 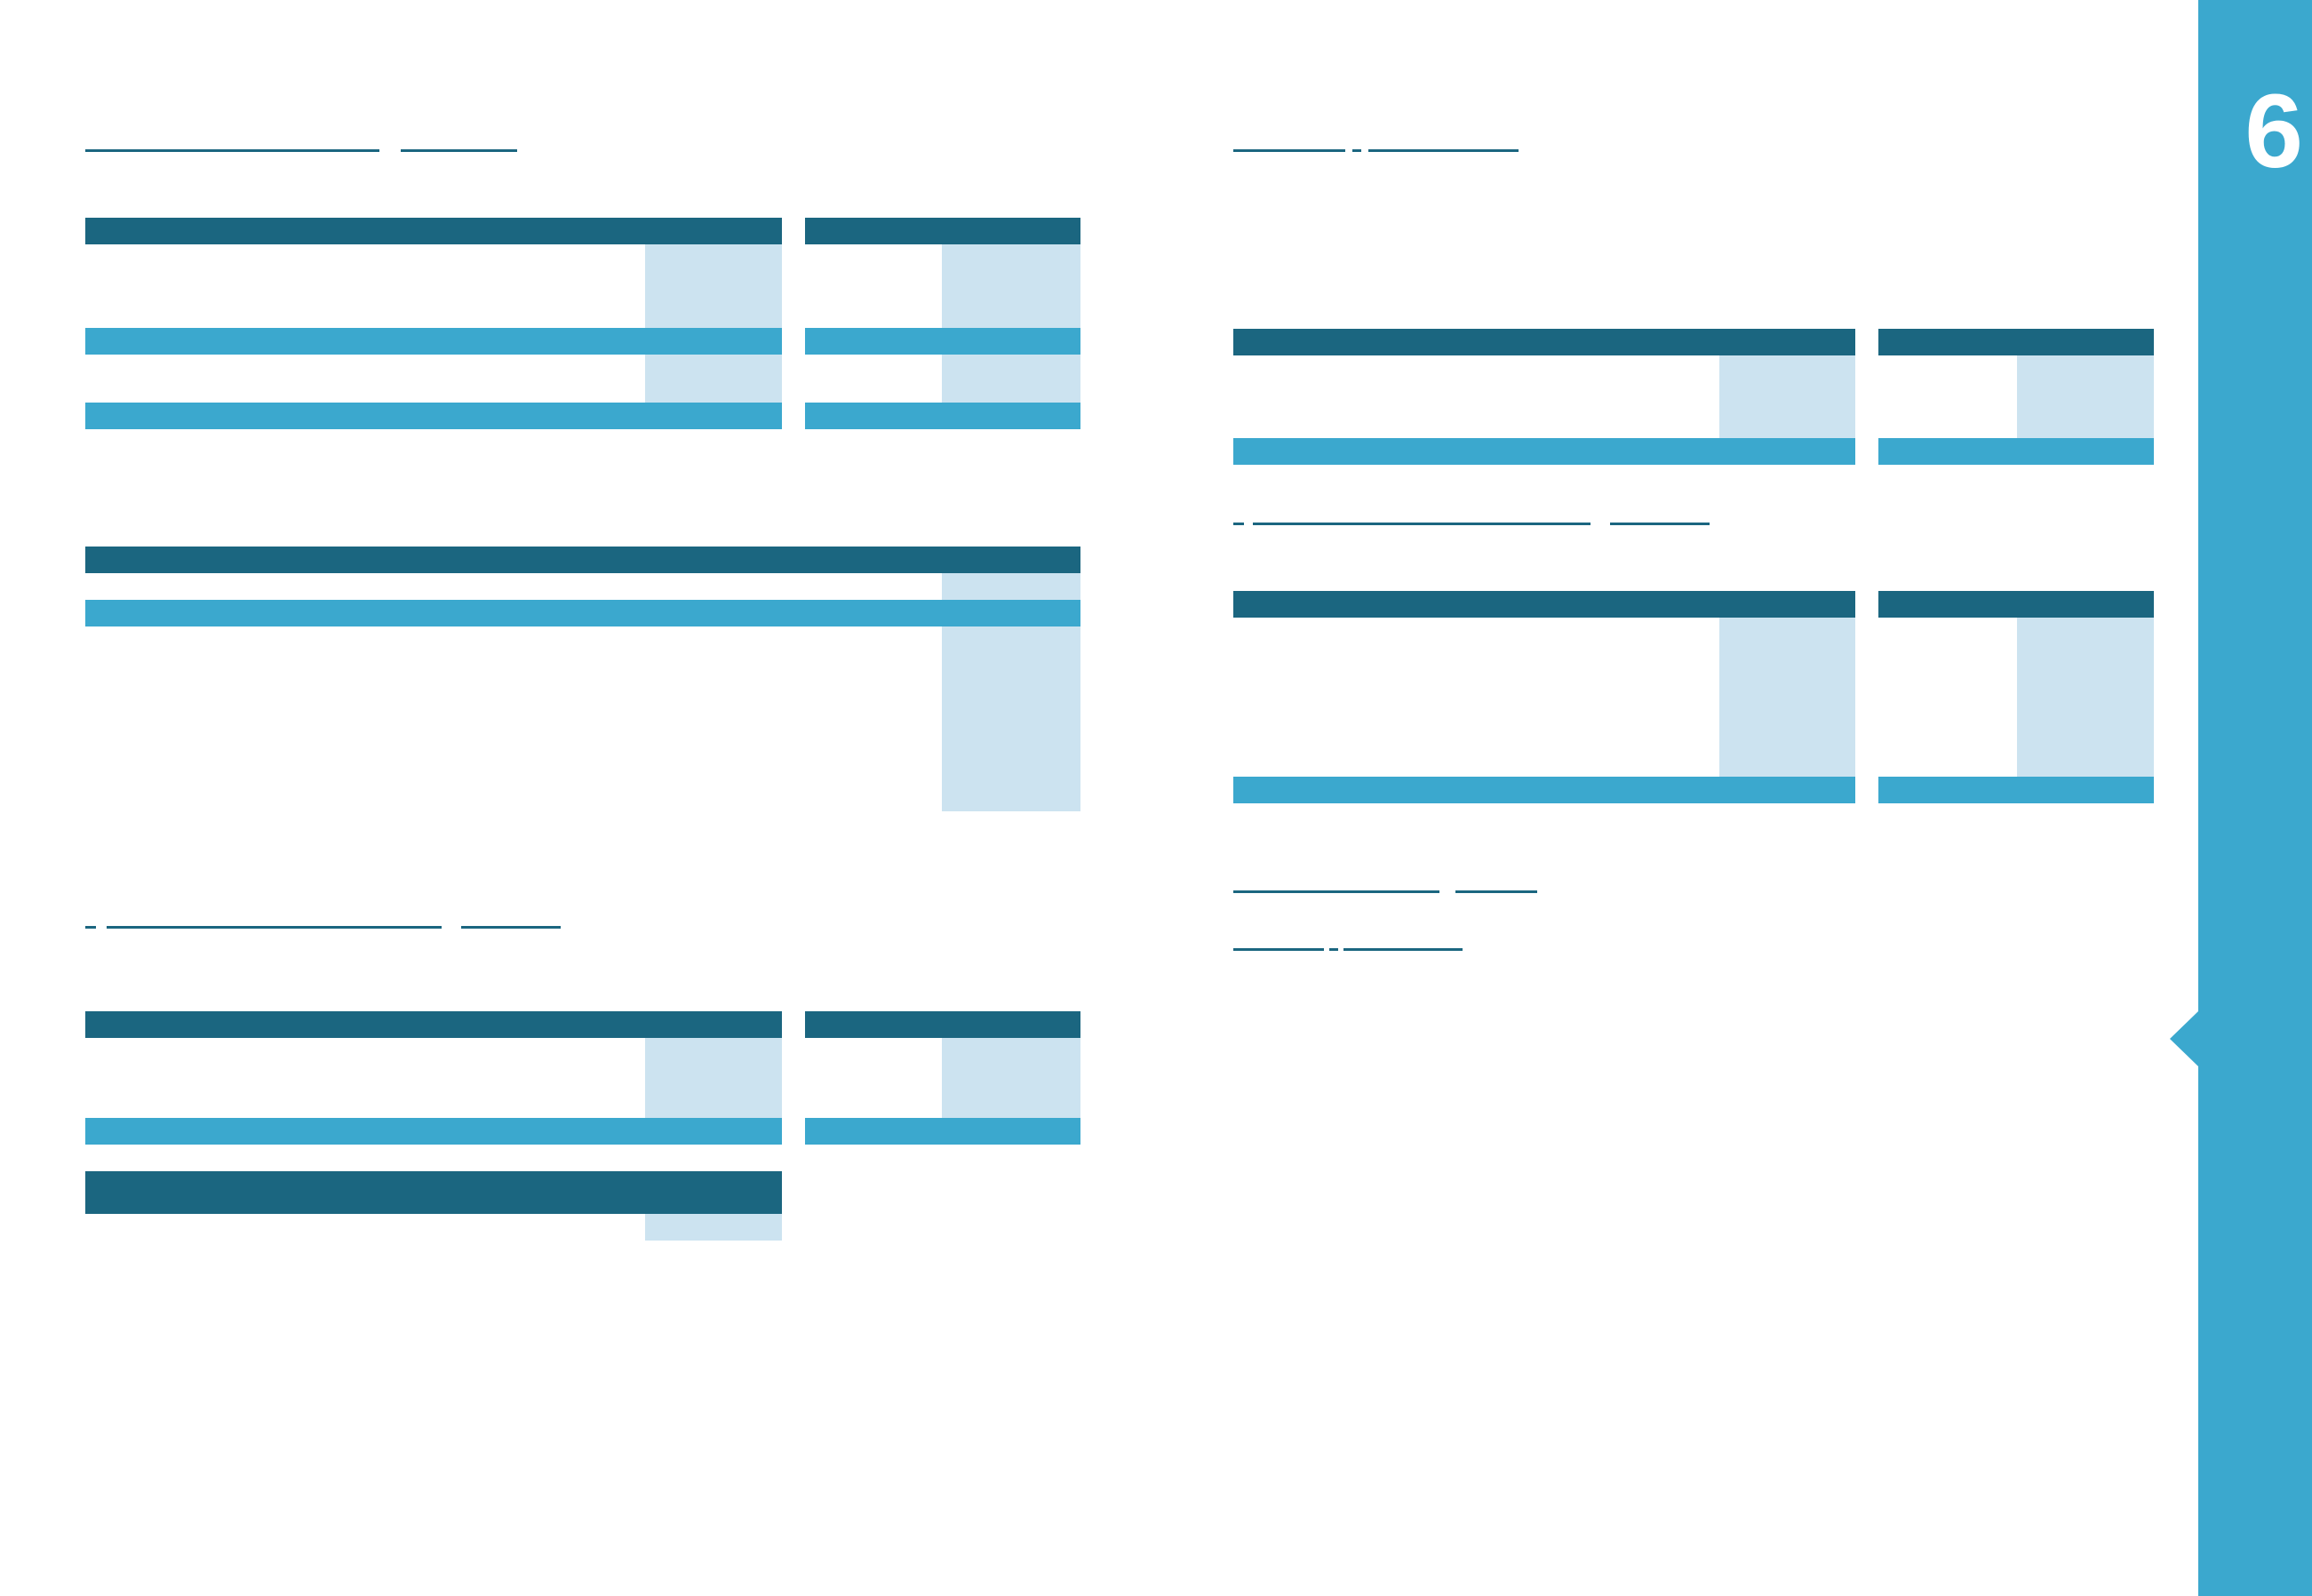 I want to click on sidebar-pointer-icon, so click(x=2184, y=1038).